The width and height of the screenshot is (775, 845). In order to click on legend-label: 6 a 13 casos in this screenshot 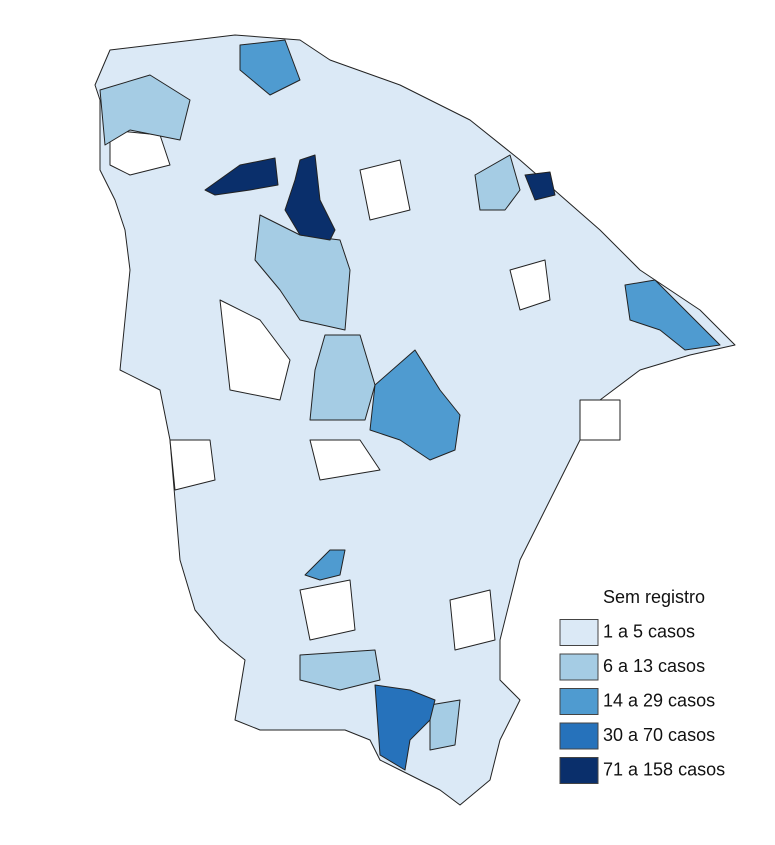, I will do `click(654, 666)`.